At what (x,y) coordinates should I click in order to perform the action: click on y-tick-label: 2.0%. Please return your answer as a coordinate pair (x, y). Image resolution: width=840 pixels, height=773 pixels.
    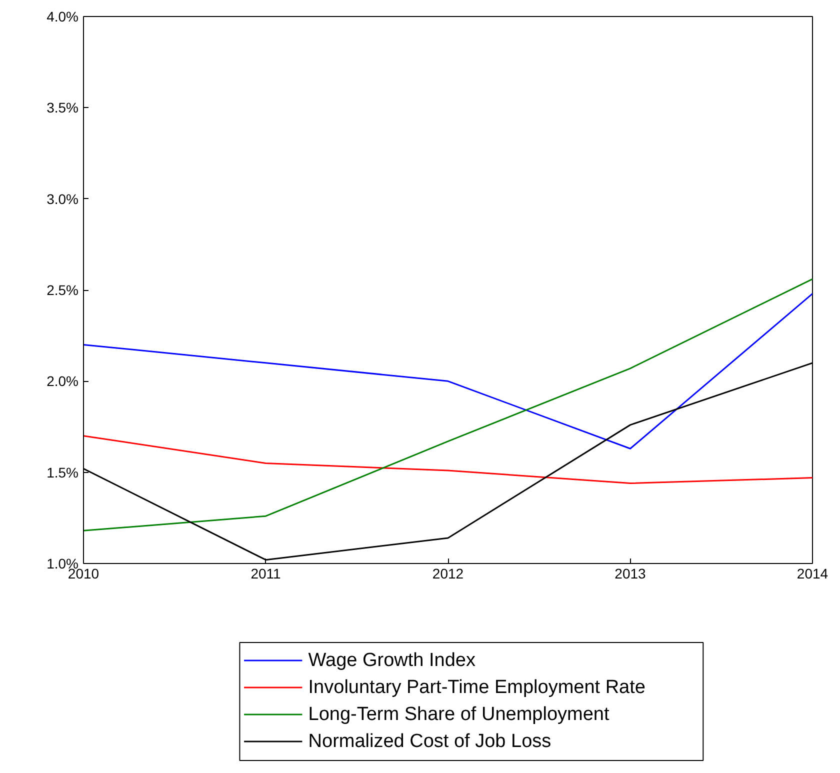
    Looking at the image, I should click on (62, 381).